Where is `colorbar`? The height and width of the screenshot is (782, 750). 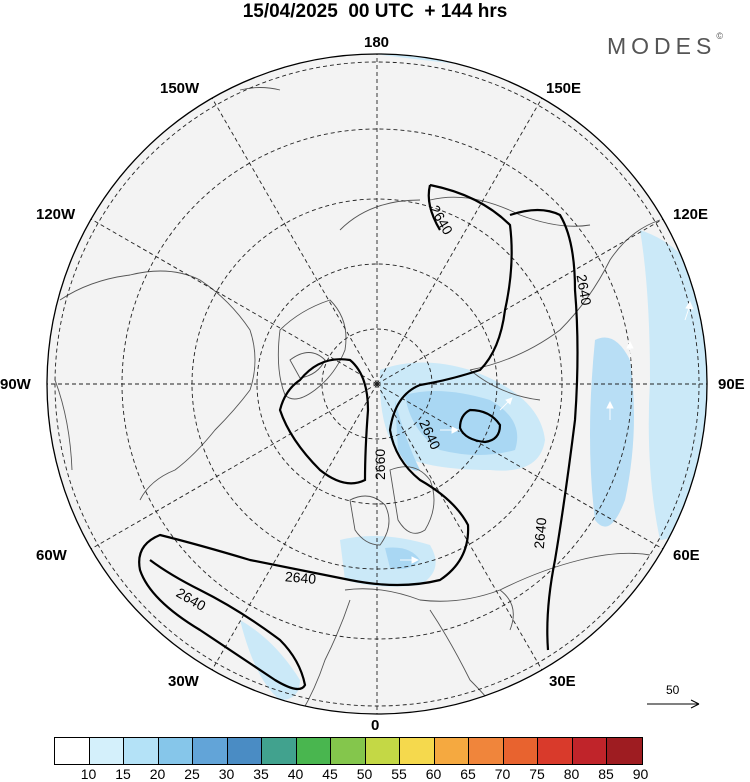
colorbar is located at coordinates (348, 751).